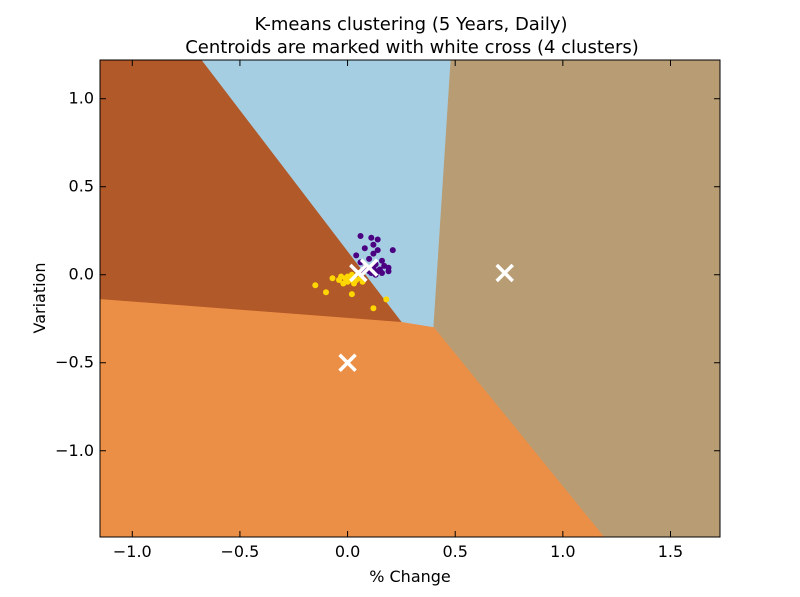 The height and width of the screenshot is (597, 800). I want to click on y-tick-label: −1.0, so click(74, 450).